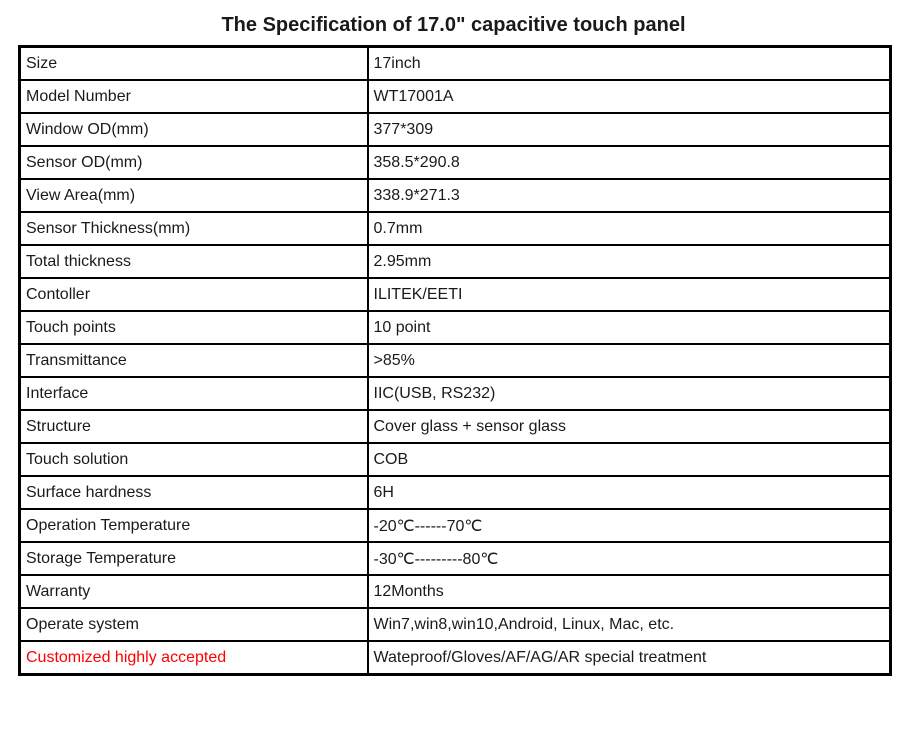  Describe the element at coordinates (193, 261) in the screenshot. I see `spec-label-cell: Total thickness` at that location.